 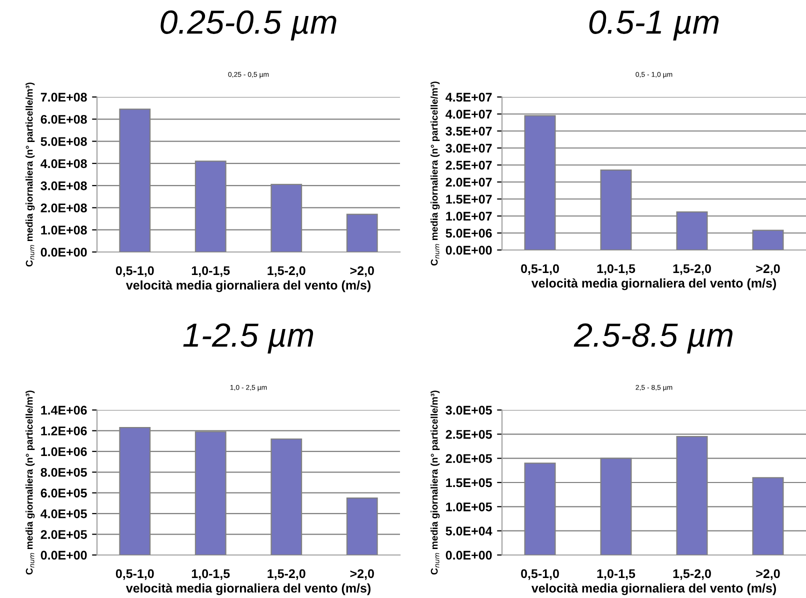 What do you see at coordinates (64, 451) in the screenshot?
I see `y-tick-label: 1.0E+06` at bounding box center [64, 451].